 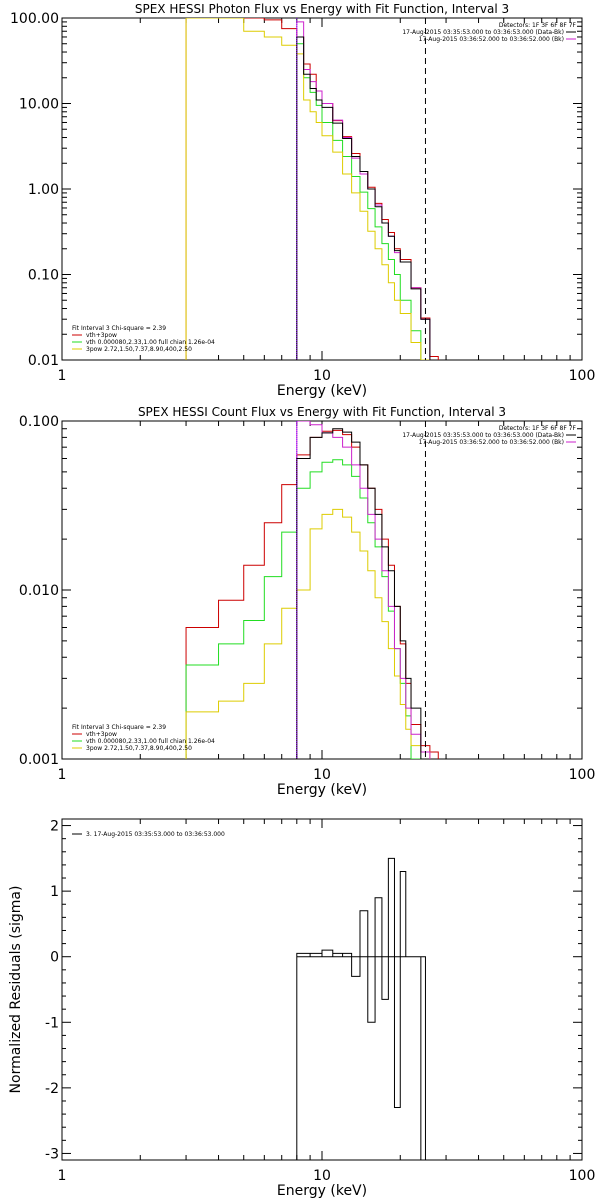 What do you see at coordinates (16, 990) in the screenshot?
I see `y-axis-label: Normalized Residuals (sigma)` at bounding box center [16, 990].